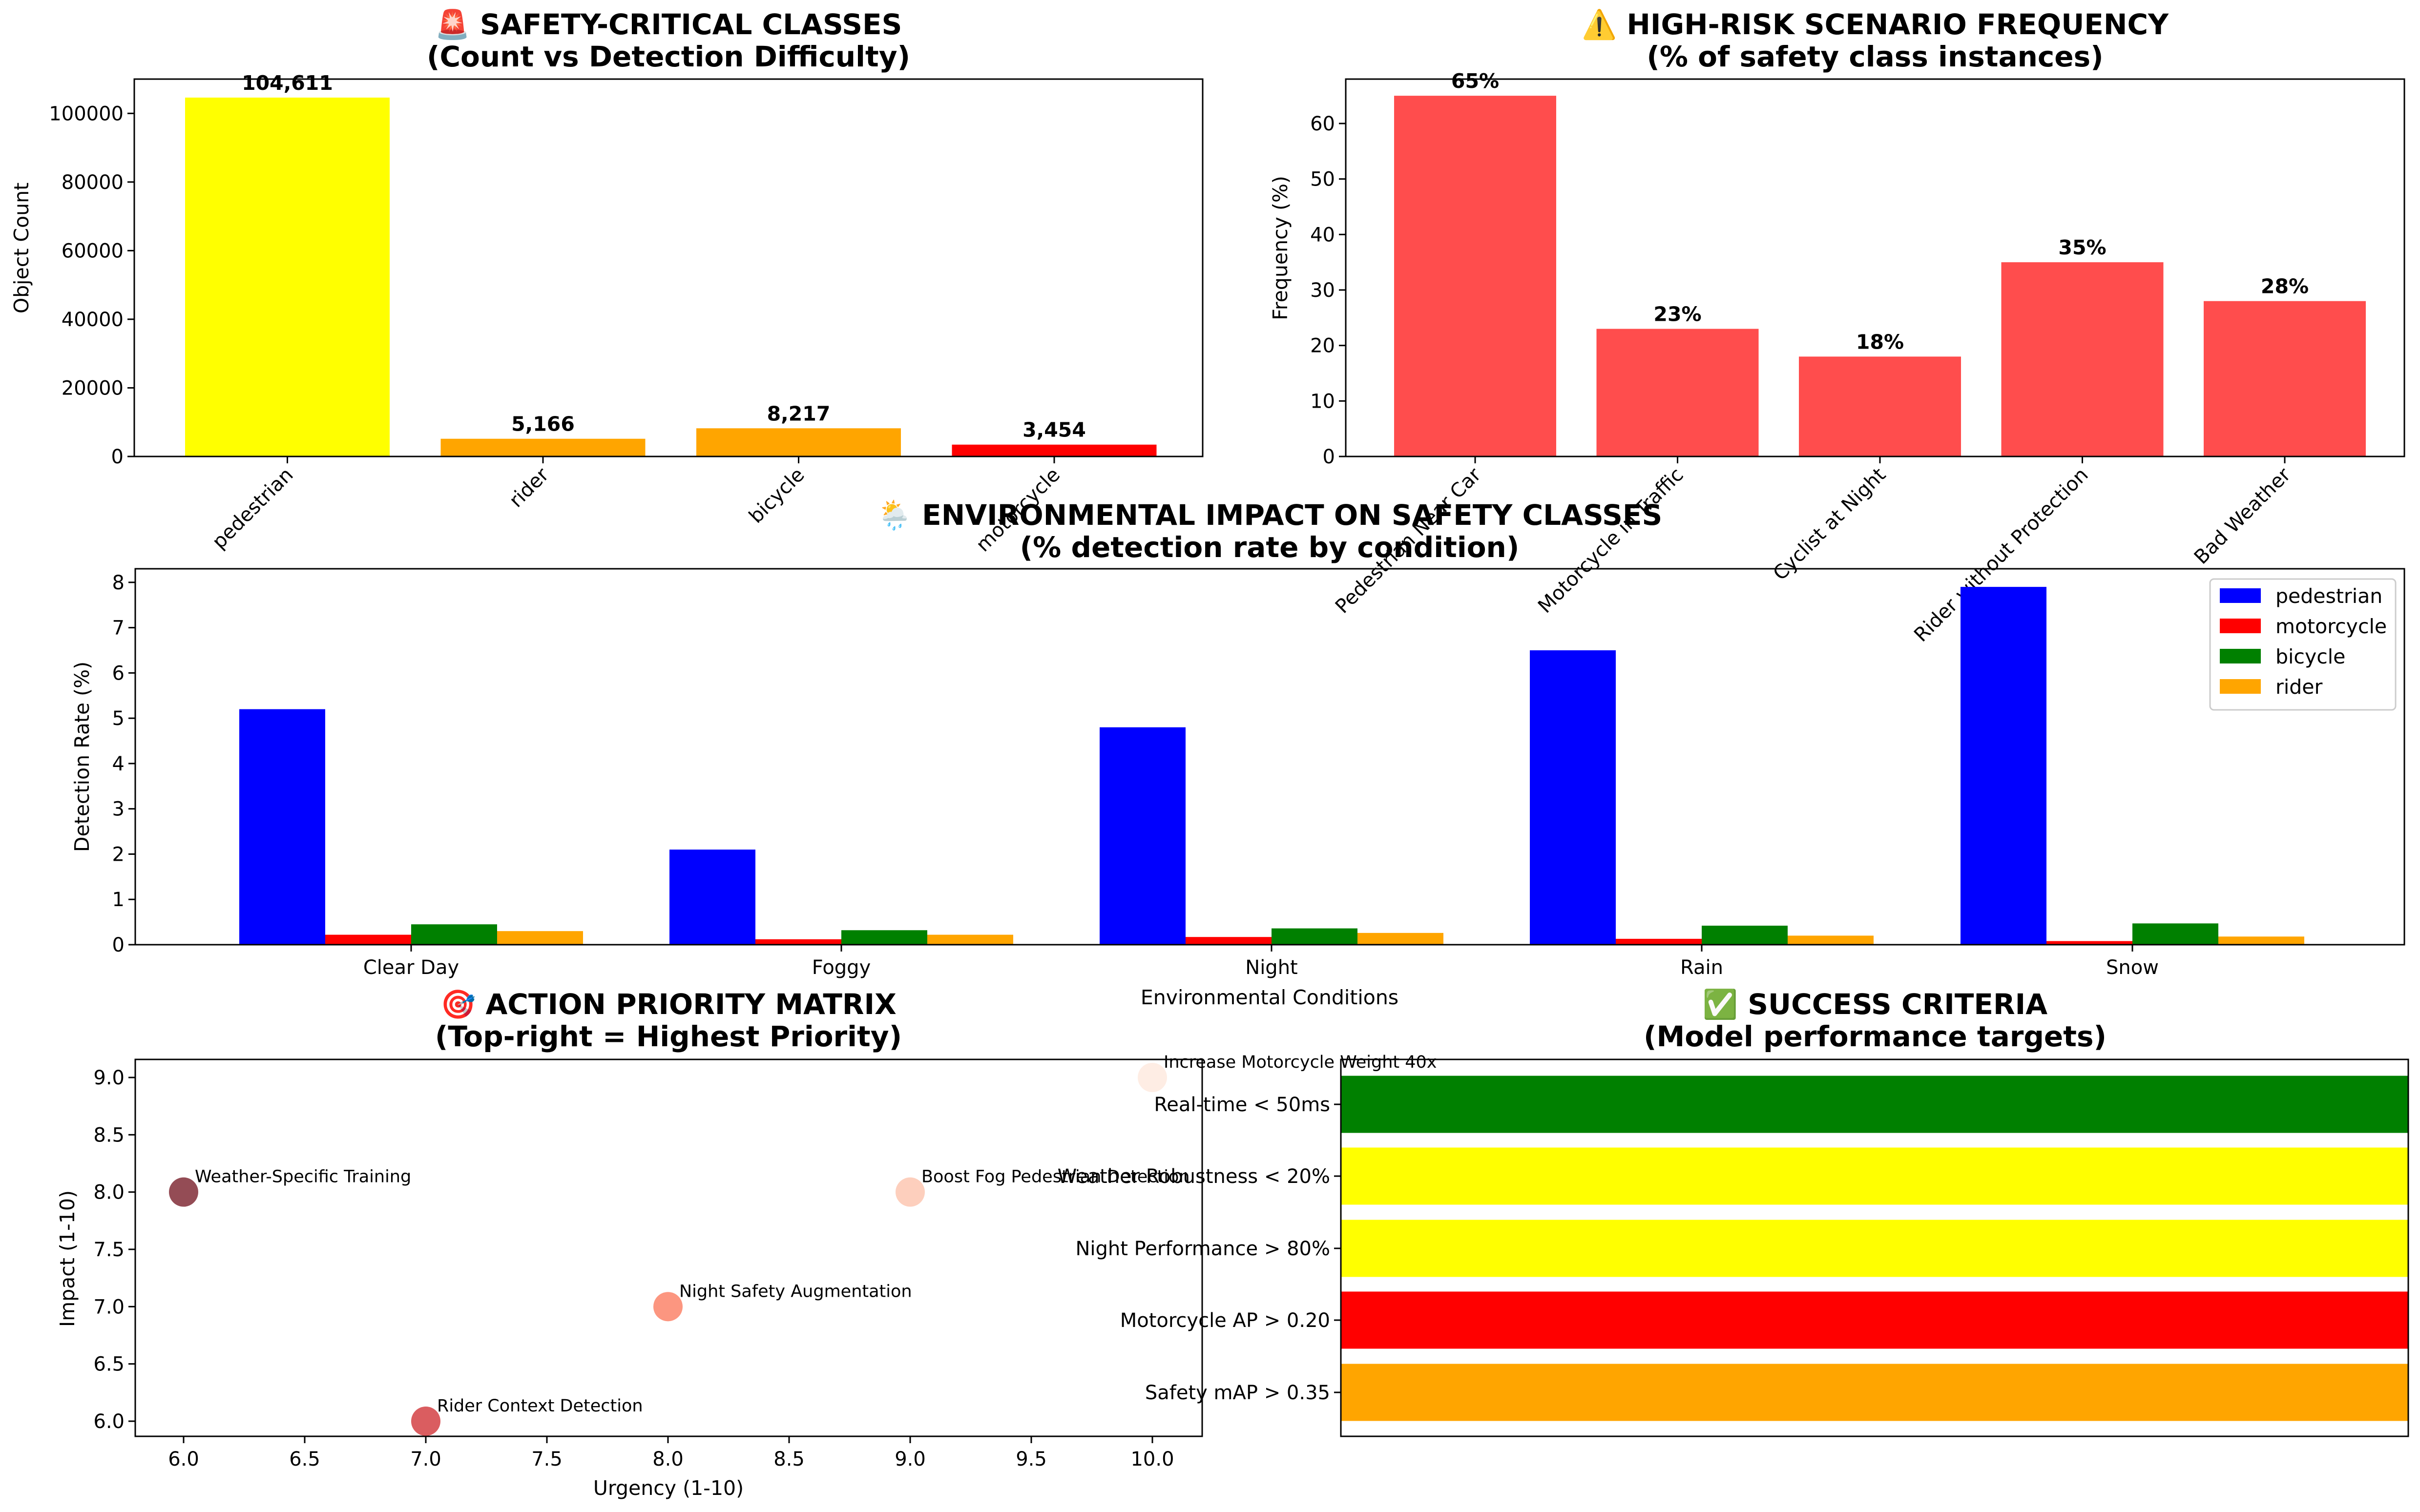  I want to click on y-tick-label: 50, so click(1322, 179).